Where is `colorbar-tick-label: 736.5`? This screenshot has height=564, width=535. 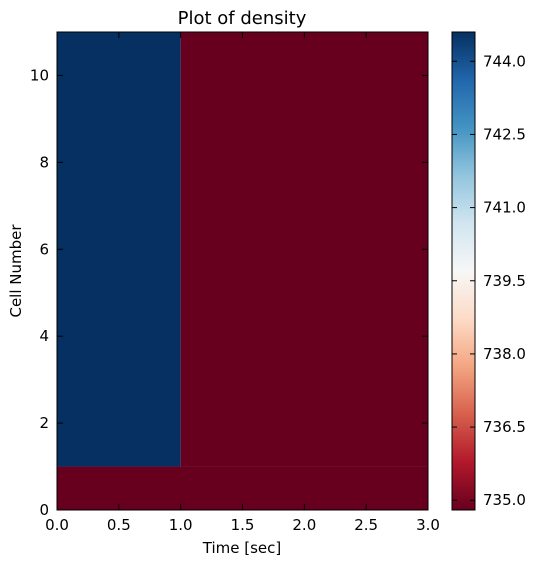 colorbar-tick-label: 736.5 is located at coordinates (504, 427).